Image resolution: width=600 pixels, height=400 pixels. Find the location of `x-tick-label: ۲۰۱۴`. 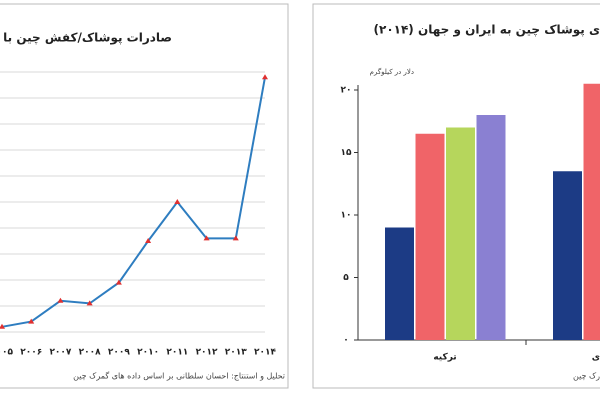

x-tick-label: ۲۰۱۴ is located at coordinates (265, 353).